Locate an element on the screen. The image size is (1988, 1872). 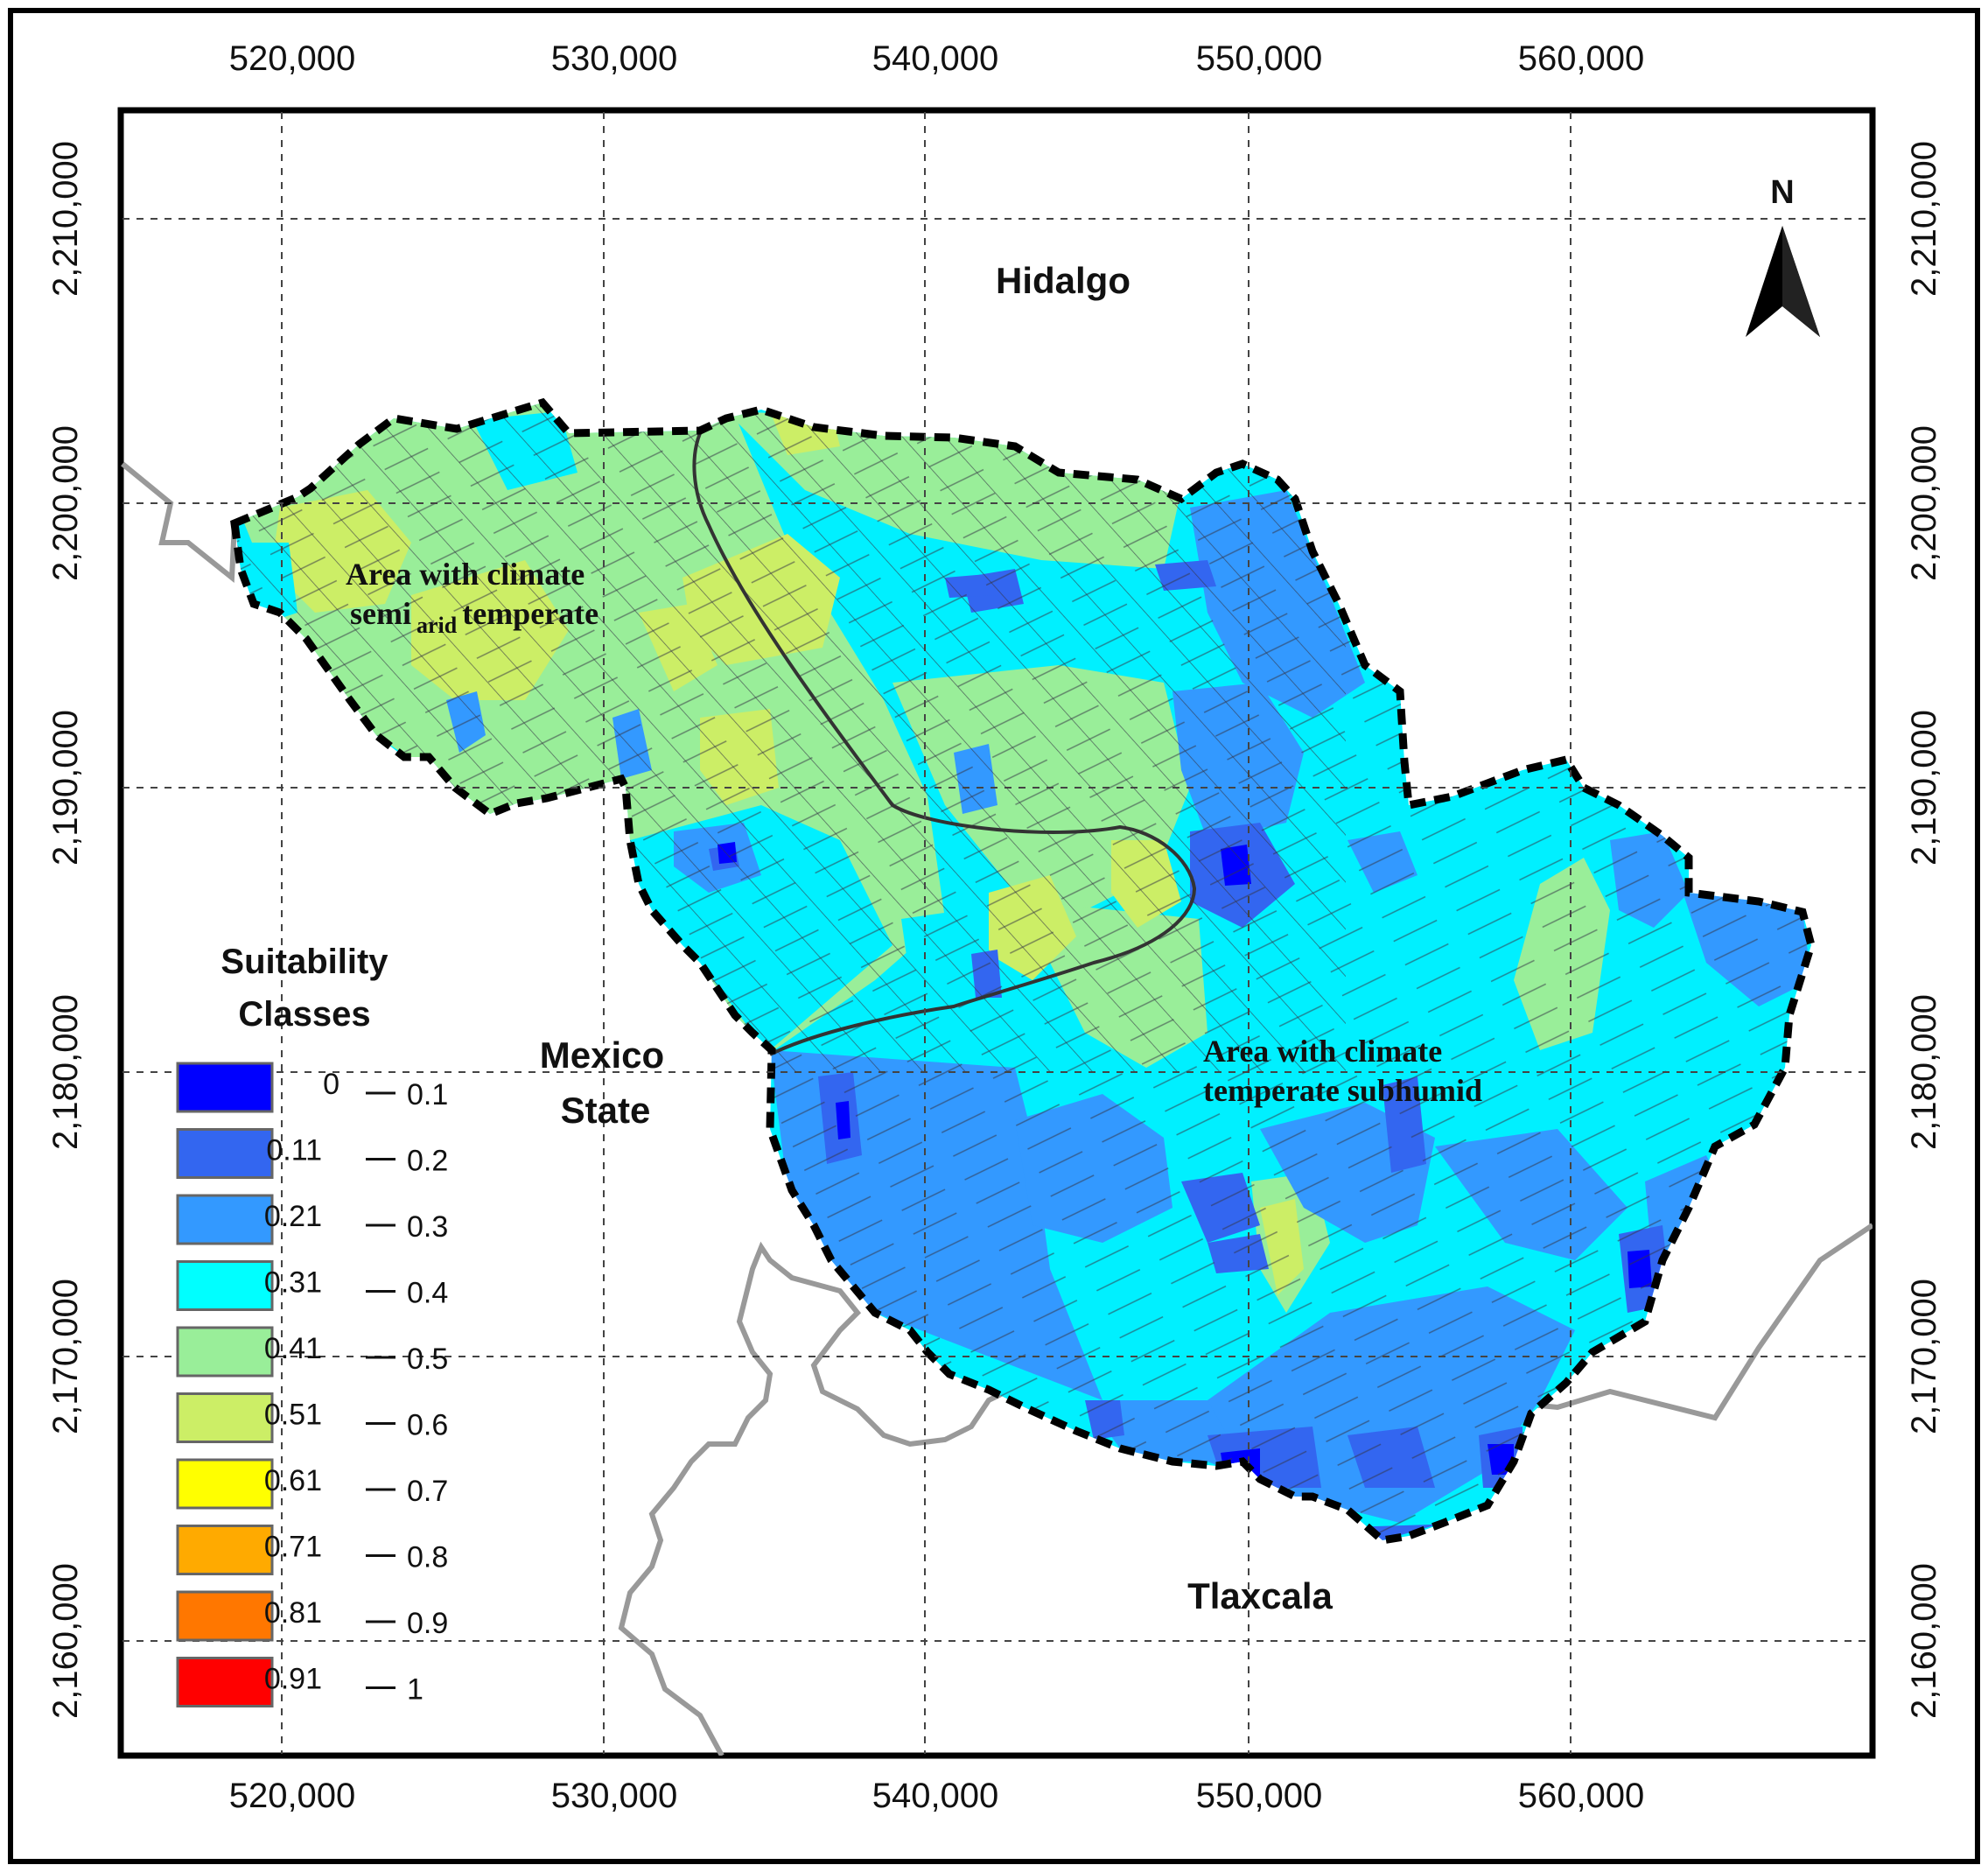
legend-min-label: 0.21 is located at coordinates (293, 1216).